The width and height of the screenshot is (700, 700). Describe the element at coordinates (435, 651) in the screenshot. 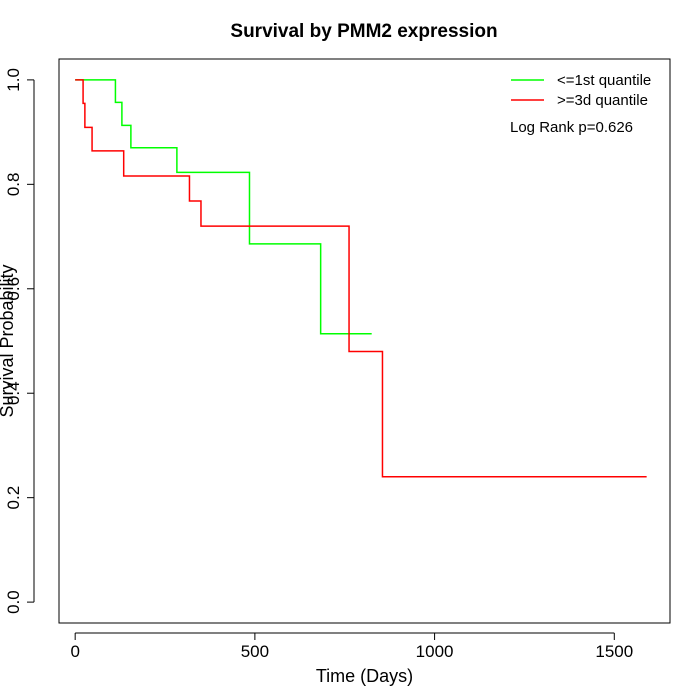

I see `x-tick-label: 1000` at that location.